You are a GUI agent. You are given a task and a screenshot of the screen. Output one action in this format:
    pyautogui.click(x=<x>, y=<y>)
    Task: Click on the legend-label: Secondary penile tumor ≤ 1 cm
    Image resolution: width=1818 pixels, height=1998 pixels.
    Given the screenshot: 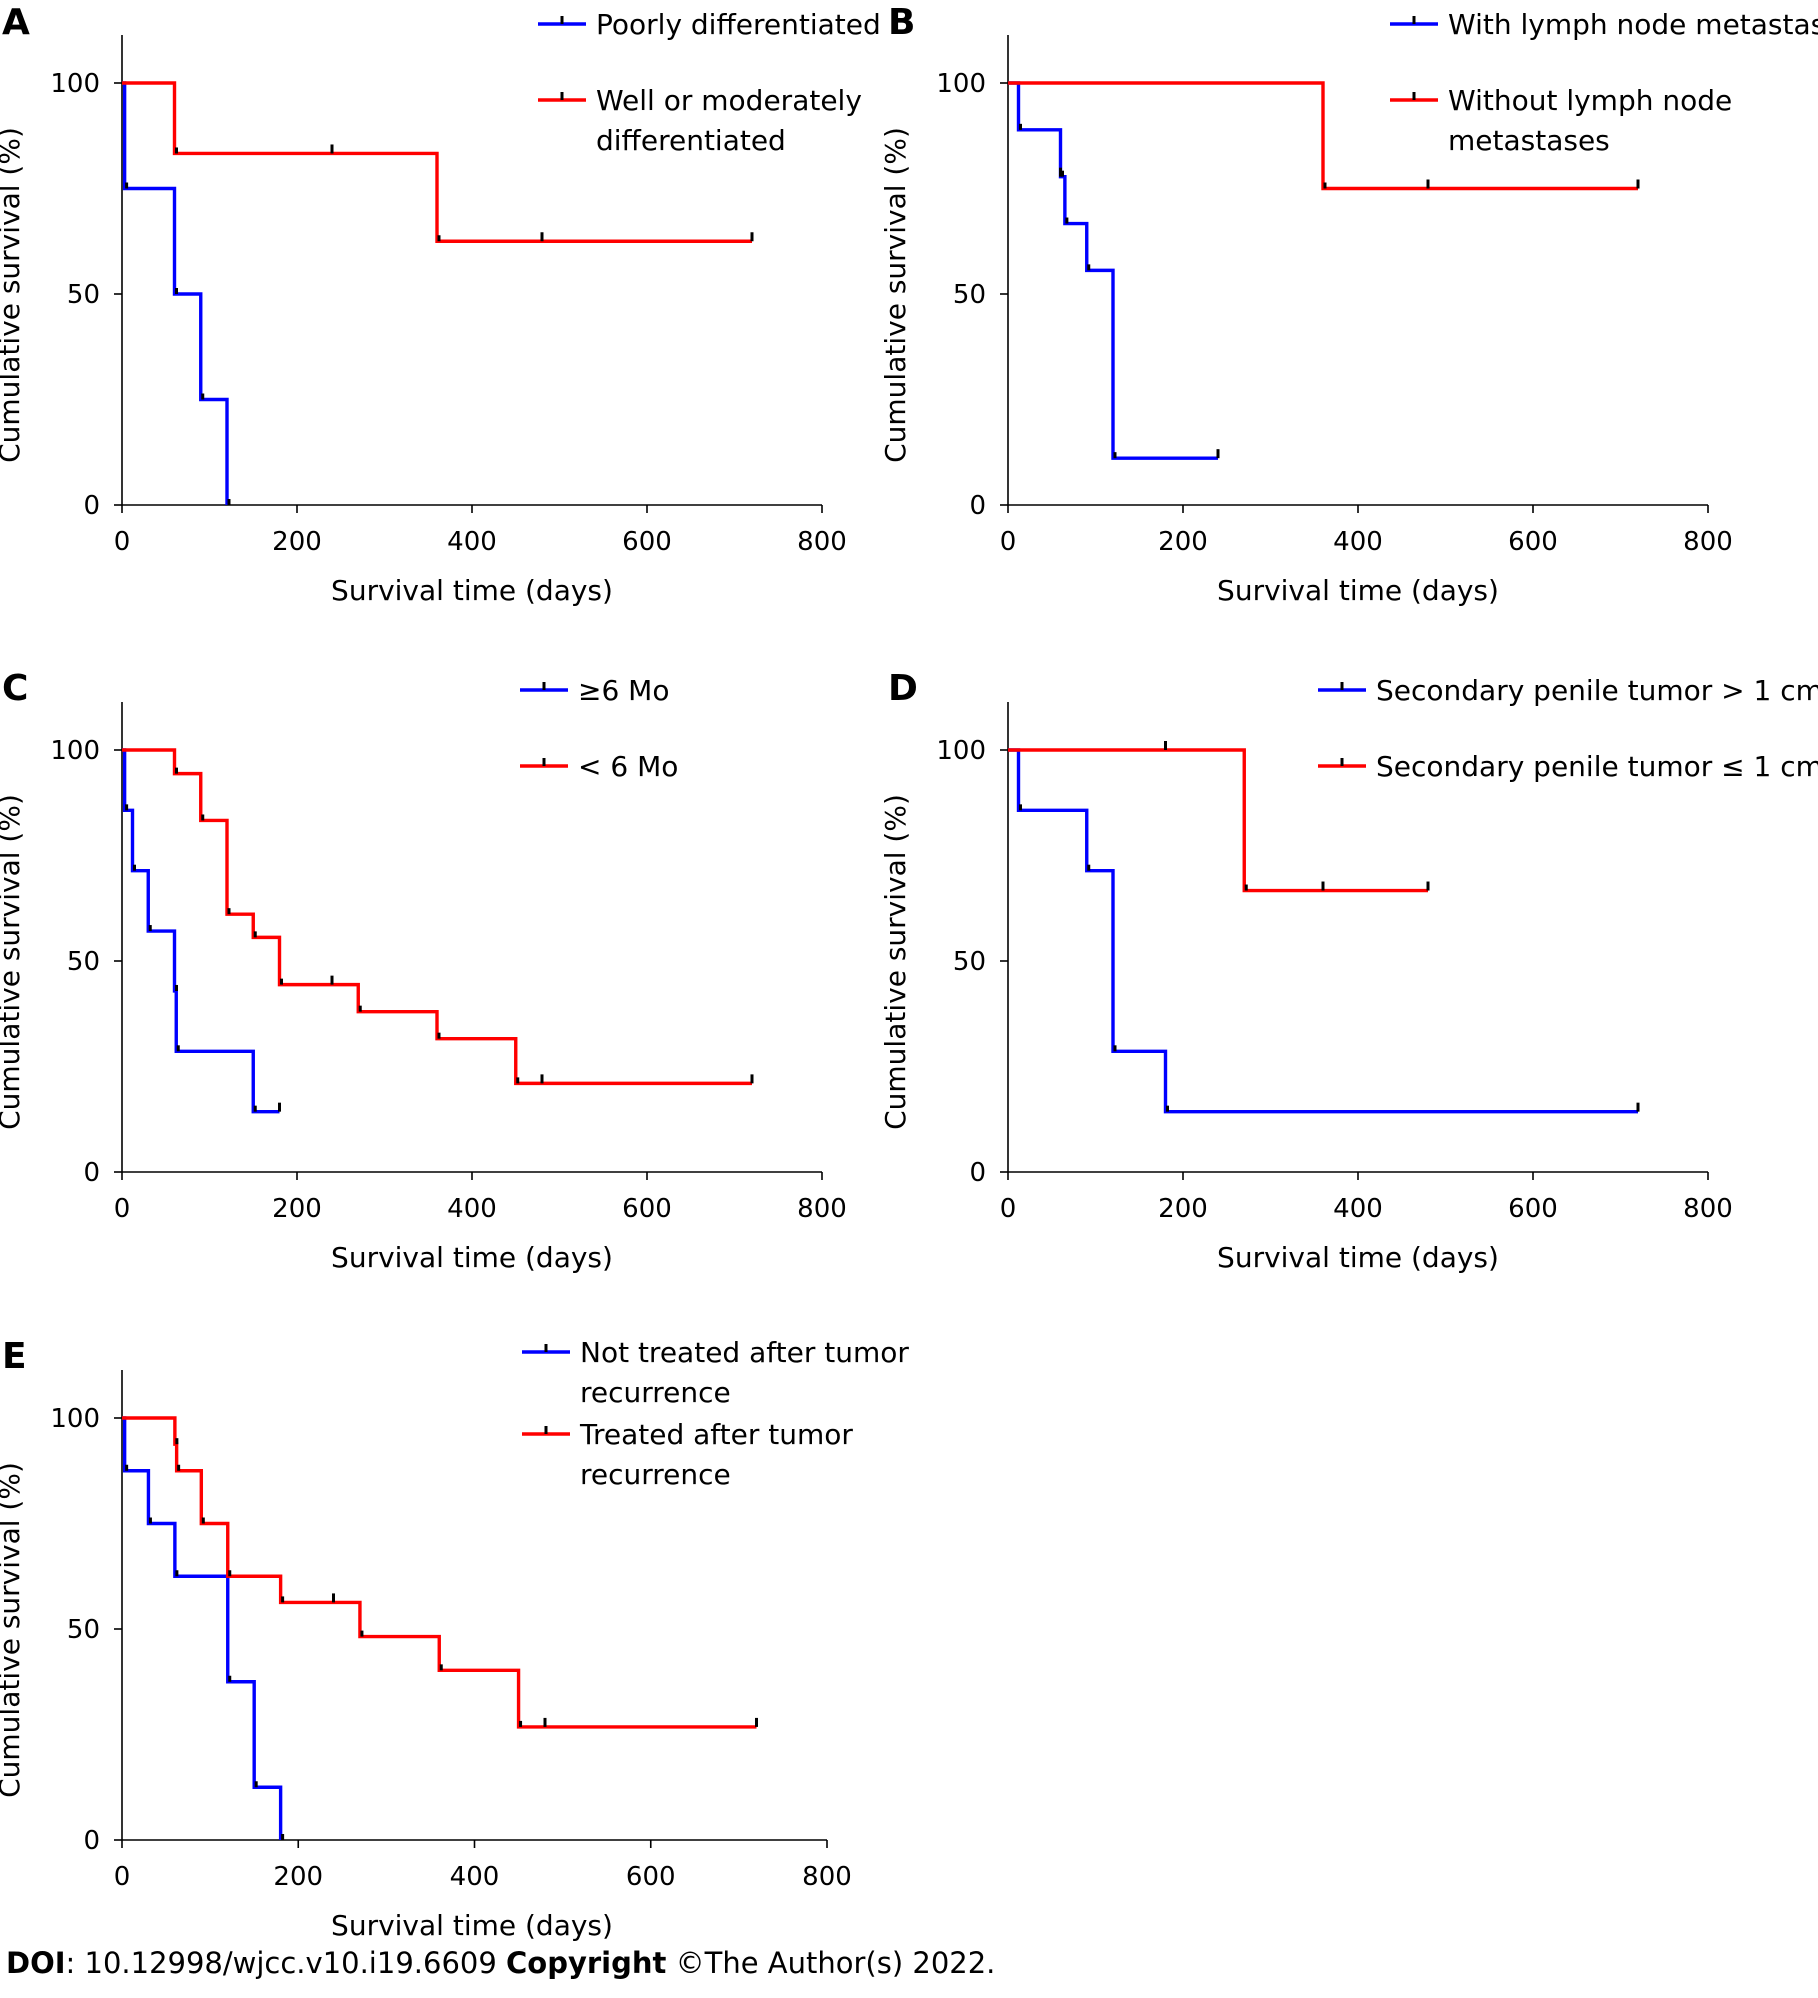 What is the action you would take?
    pyautogui.click(x=1597, y=766)
    